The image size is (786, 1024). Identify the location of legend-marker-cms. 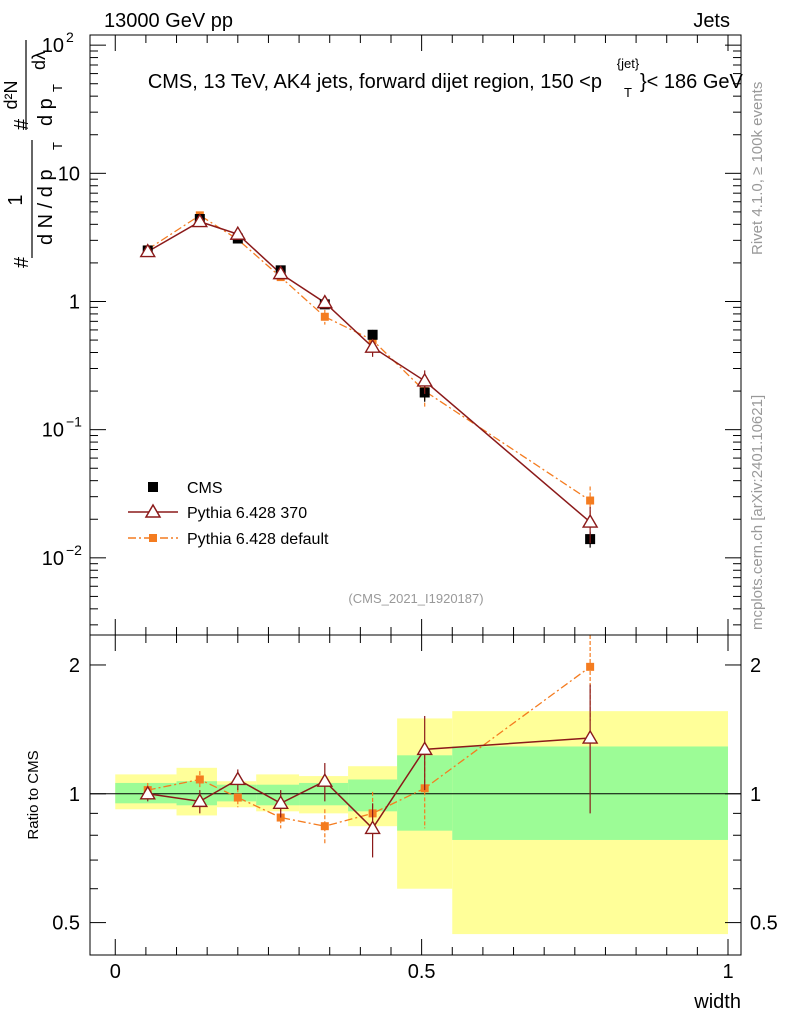
(153, 487).